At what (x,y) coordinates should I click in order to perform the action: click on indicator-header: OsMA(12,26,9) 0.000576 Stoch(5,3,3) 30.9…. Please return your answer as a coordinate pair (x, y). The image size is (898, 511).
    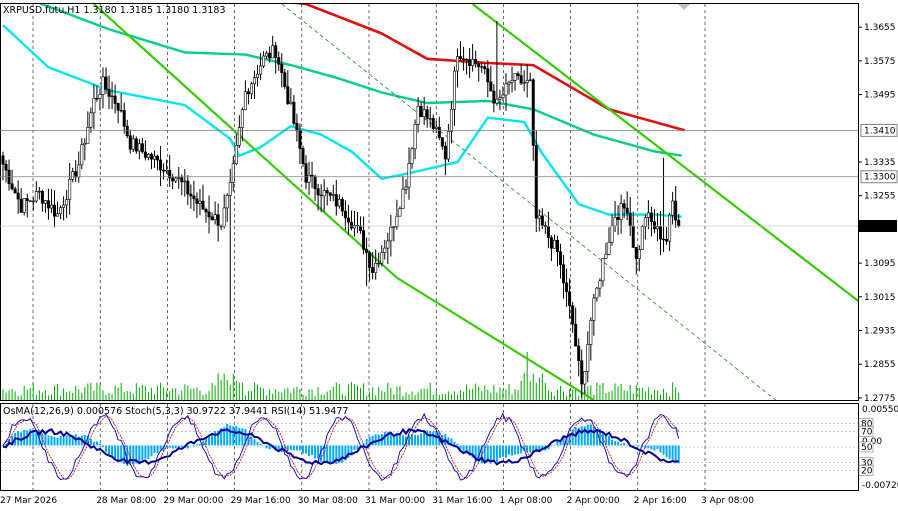
    Looking at the image, I should click on (175, 411).